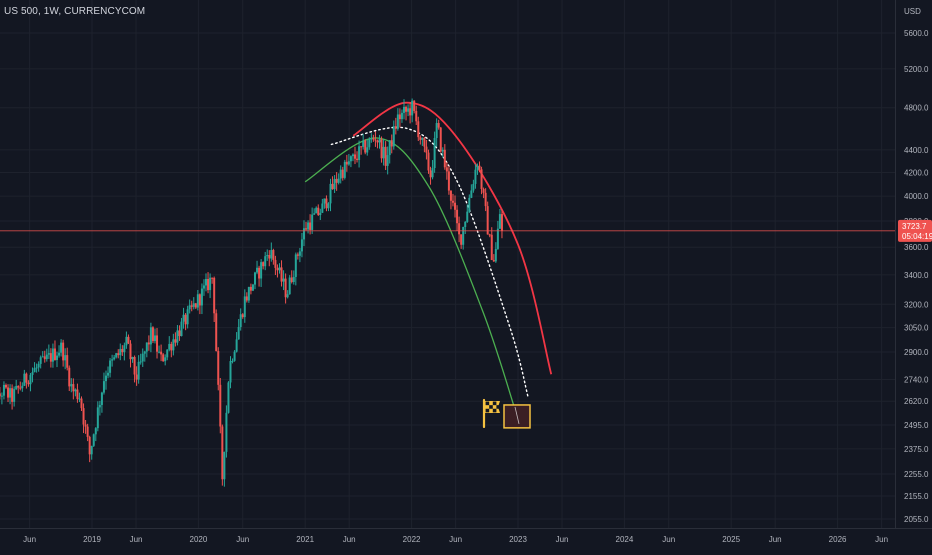 Image resolution: width=932 pixels, height=555 pixels. I want to click on arc-inner, so click(410, 275).